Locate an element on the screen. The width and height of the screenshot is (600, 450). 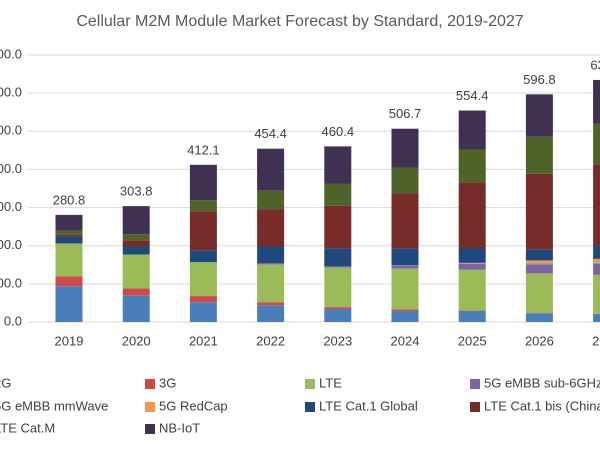
total-label: 412.1 is located at coordinates (203, 149).